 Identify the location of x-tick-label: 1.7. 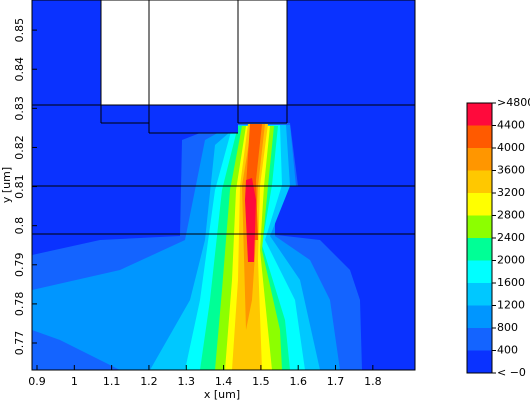
(336, 381).